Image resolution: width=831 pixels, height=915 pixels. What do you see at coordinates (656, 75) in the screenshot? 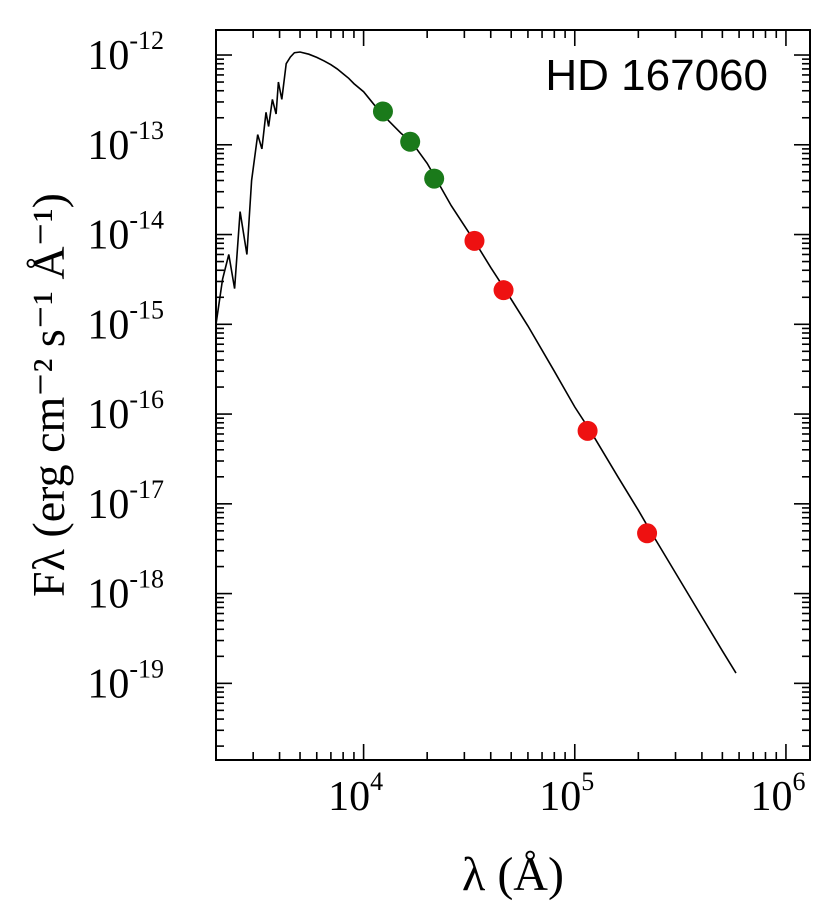
I see `star-annotation: HD 167060` at bounding box center [656, 75].